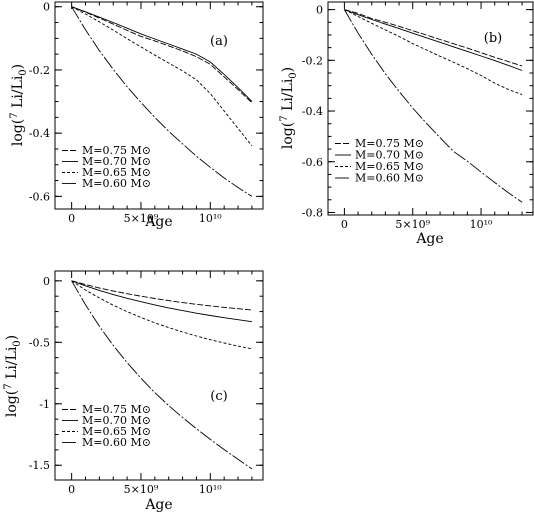 This screenshot has width=534, height=512. What do you see at coordinates (39, 465) in the screenshot?
I see `y-tick-label: -1.5` at bounding box center [39, 465].